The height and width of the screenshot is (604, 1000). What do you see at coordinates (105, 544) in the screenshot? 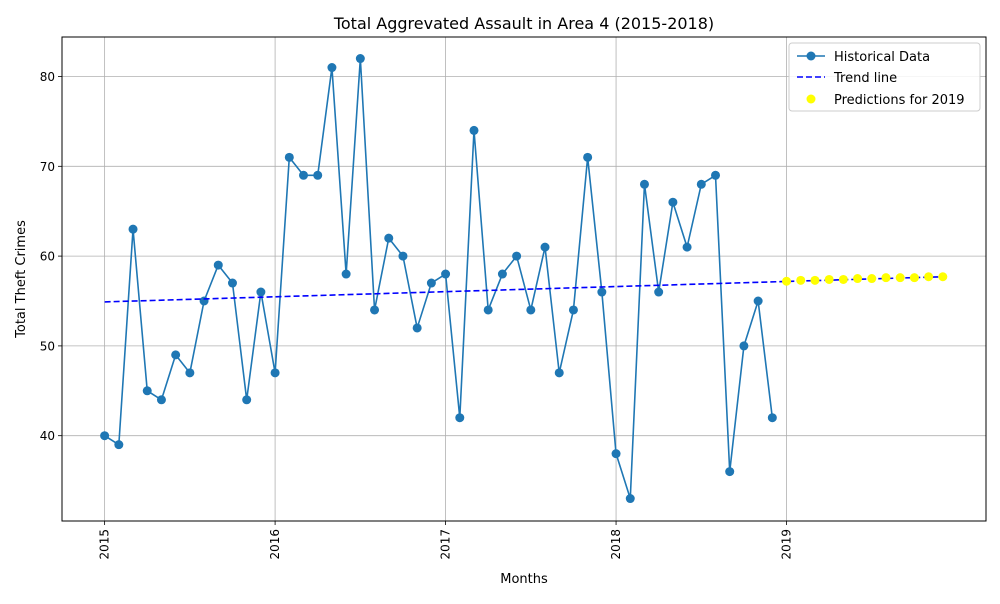
I see `x-tick-label: 2015` at bounding box center [105, 544].